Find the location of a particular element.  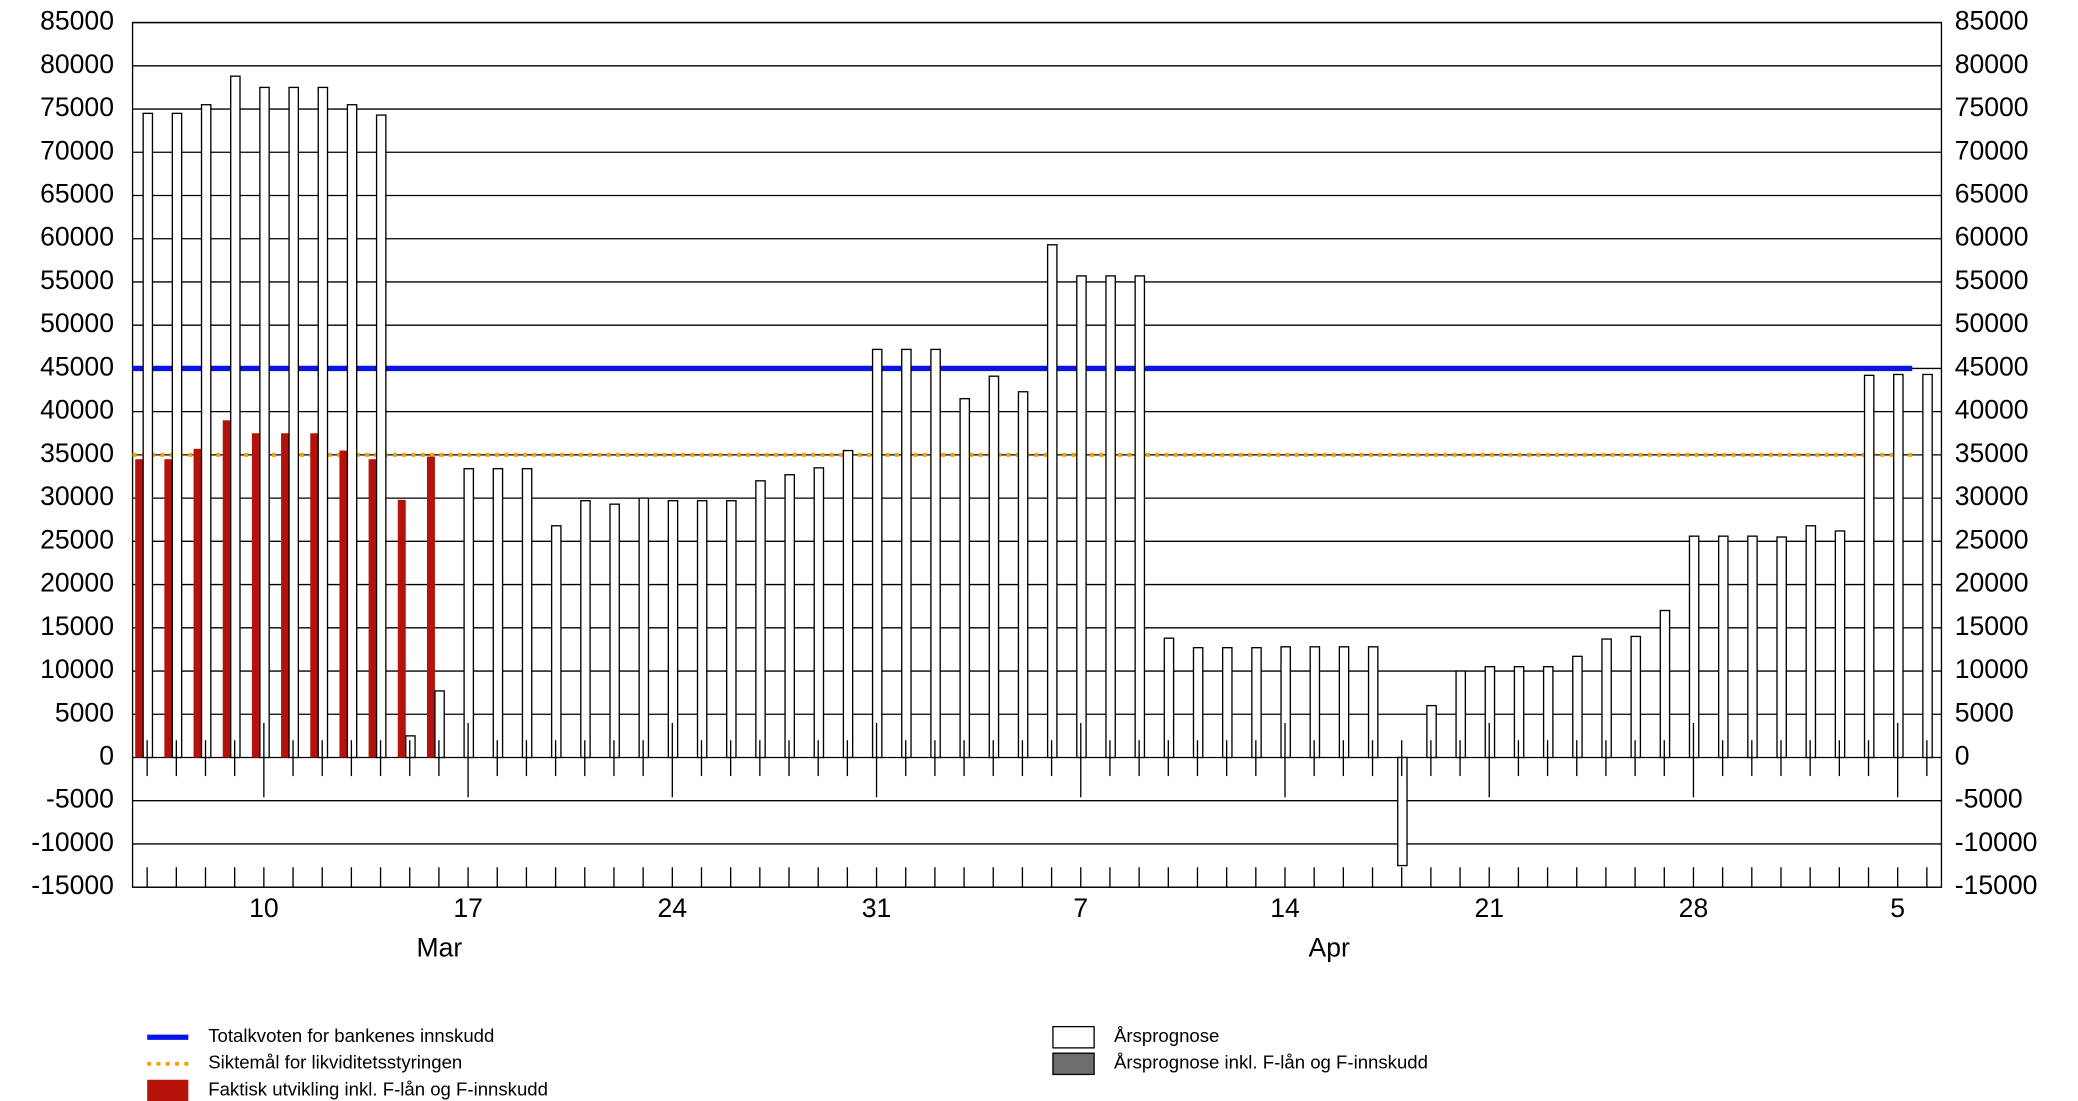

y2-tick-label: 70000 is located at coordinates (1992, 150).